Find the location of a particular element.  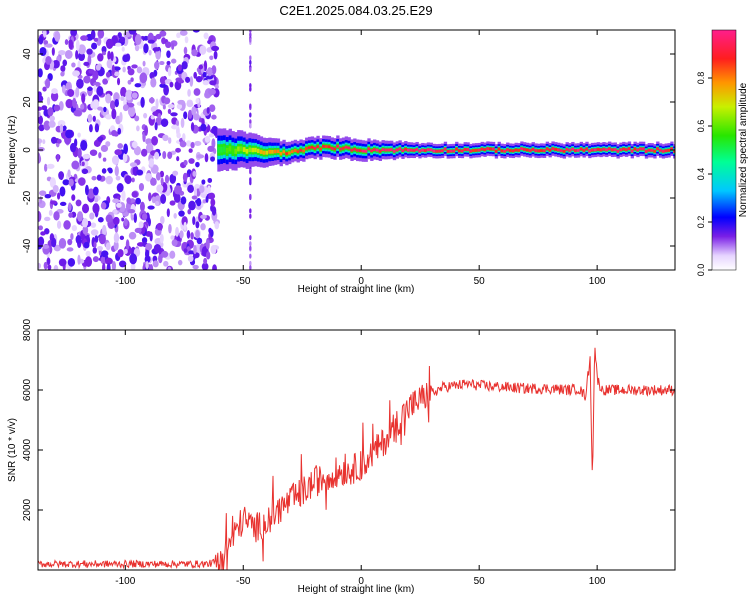

x-tick-label: 50 is located at coordinates (480, 581).